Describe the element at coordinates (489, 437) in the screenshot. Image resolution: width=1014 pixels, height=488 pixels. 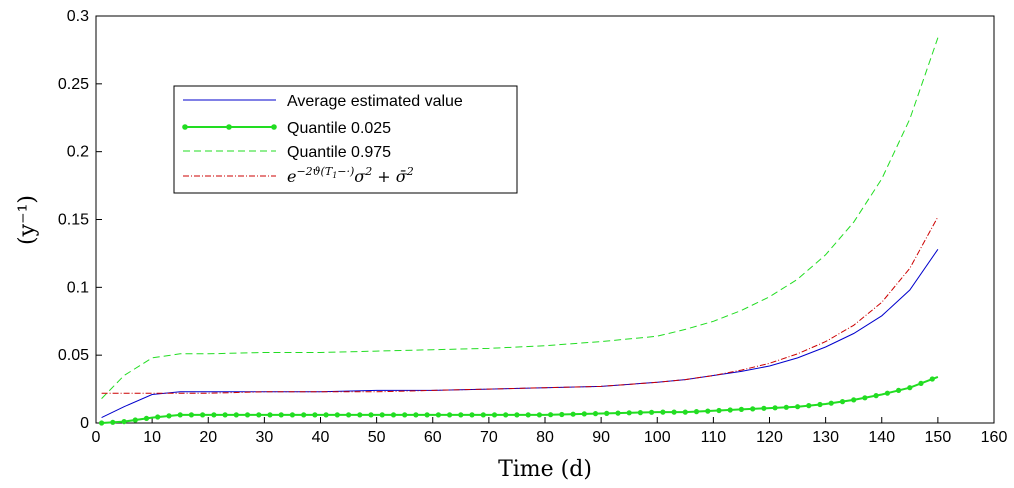
I see `x-tick-label: 70` at that location.